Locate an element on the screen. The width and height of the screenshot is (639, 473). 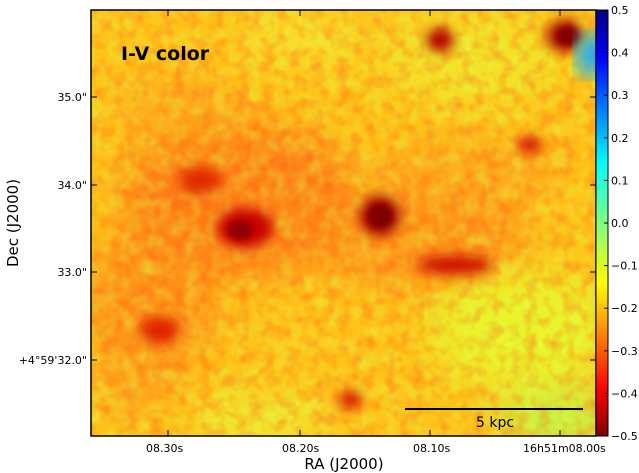
colorbar-tick-label: 0.0 is located at coordinates (620, 223).